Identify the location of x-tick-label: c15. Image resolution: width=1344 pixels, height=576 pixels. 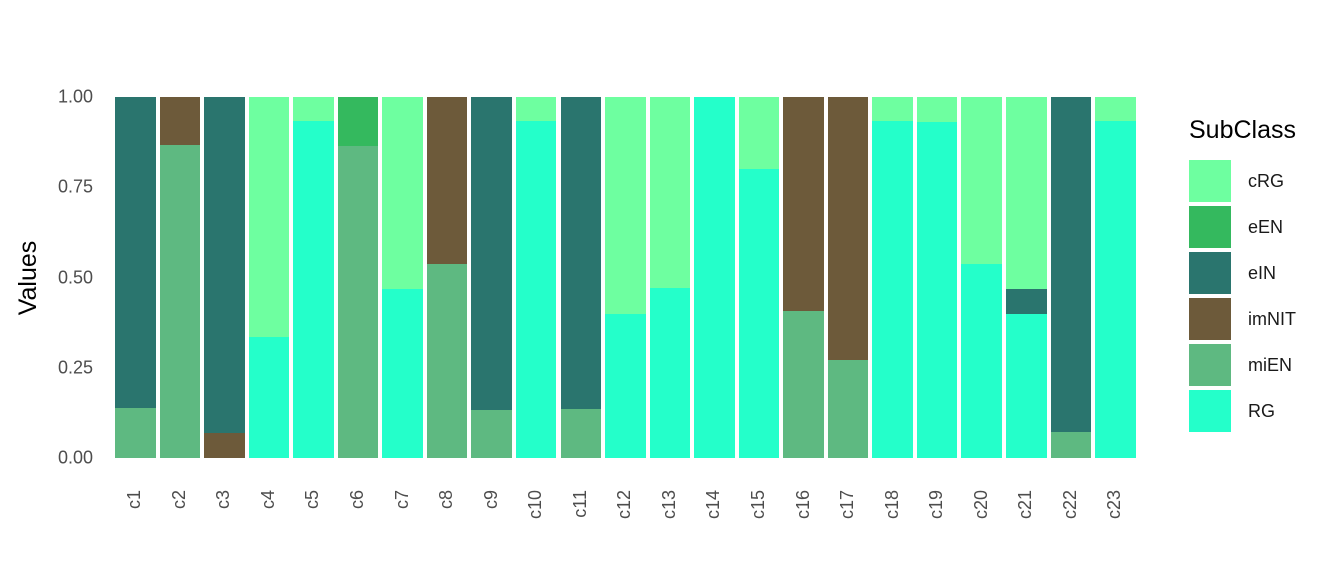
(757, 505).